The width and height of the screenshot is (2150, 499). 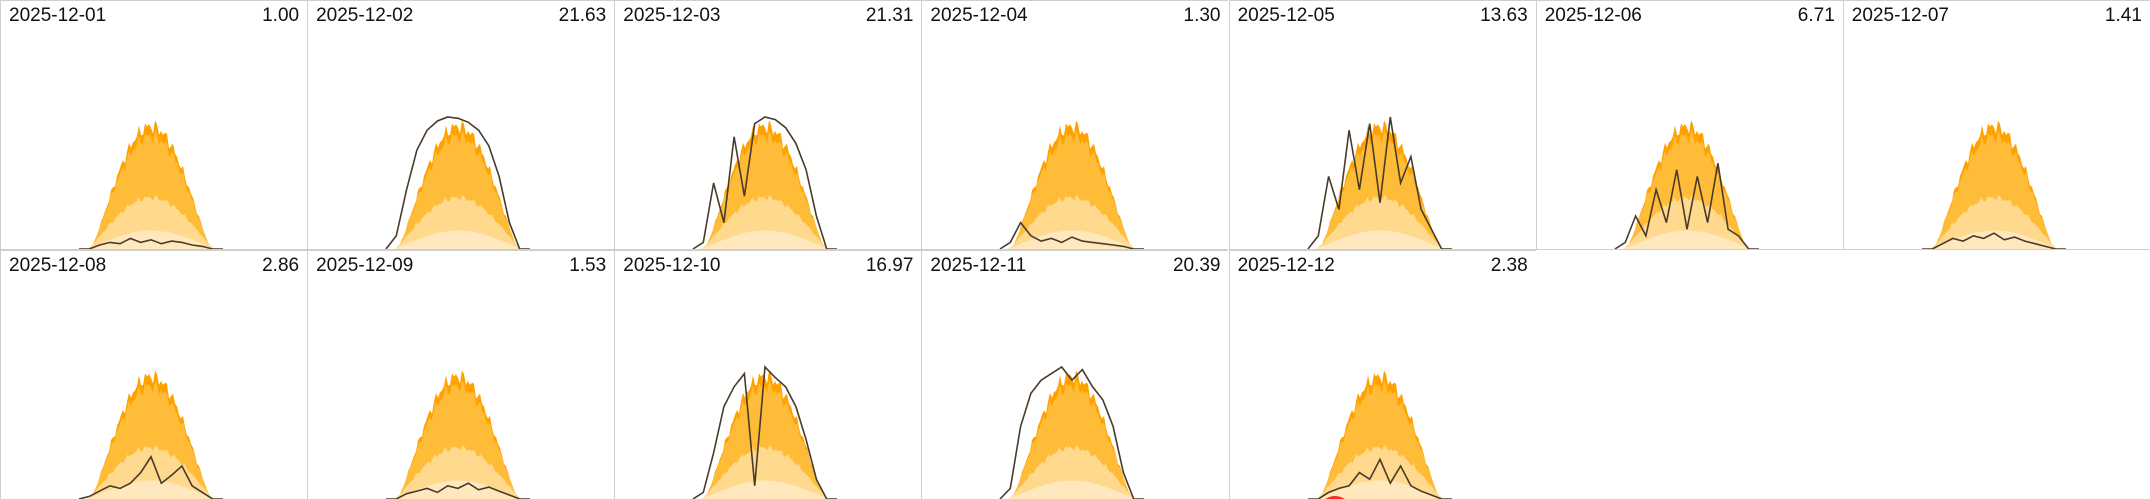 I want to click on day-panel-total: 1.41, so click(x=2123, y=15).